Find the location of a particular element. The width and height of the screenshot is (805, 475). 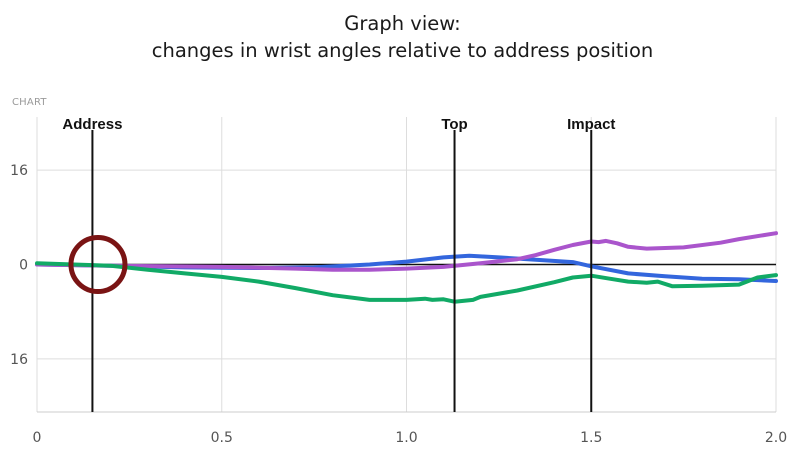

x-tick-label: 2.0 is located at coordinates (776, 438).